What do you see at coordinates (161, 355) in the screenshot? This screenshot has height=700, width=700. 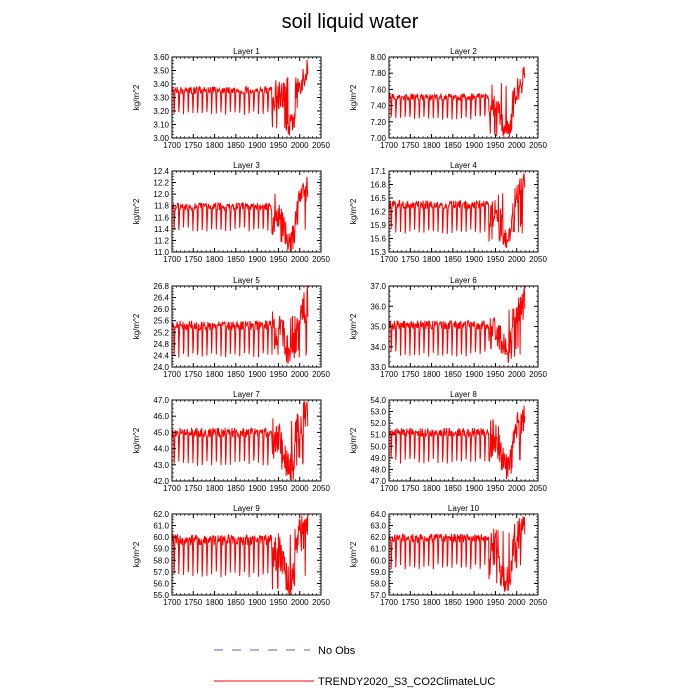 I see `y-tick-label: 24.4` at bounding box center [161, 355].